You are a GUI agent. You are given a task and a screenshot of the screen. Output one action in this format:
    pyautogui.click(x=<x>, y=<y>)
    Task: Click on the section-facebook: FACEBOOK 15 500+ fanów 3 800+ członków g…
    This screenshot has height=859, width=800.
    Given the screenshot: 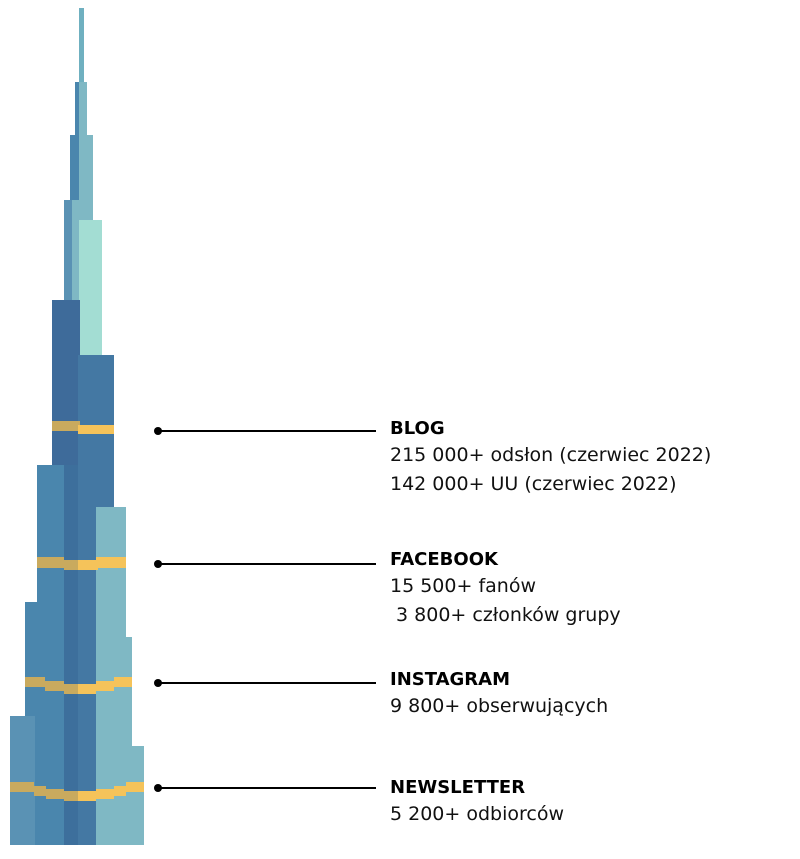 What is the action you would take?
    pyautogui.click(x=505, y=589)
    